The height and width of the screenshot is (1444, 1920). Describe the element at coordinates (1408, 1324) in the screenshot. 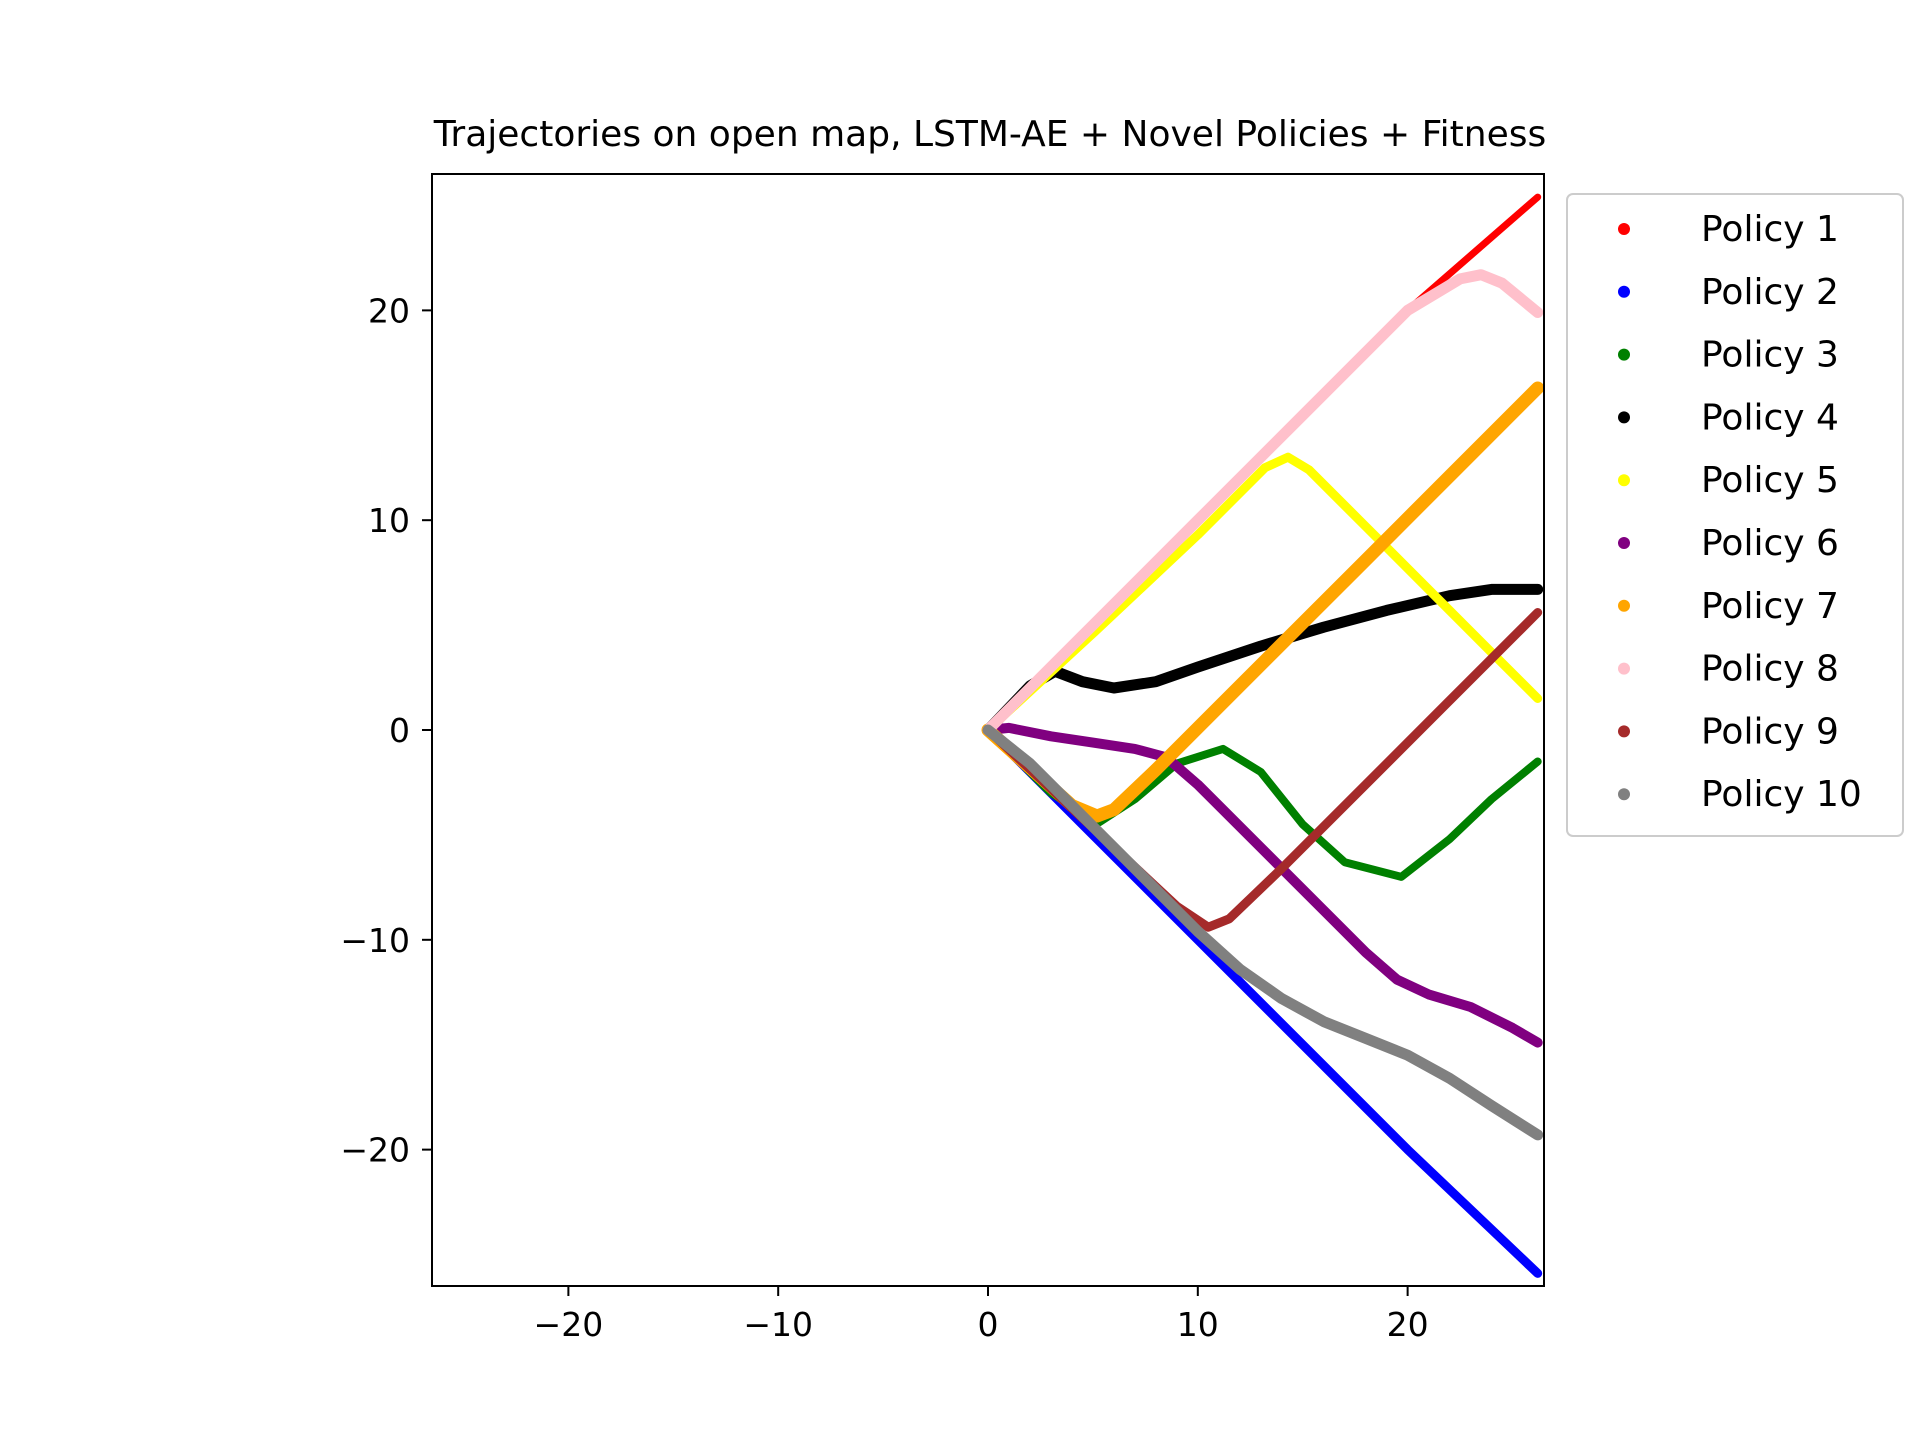

I see `x-tick-label: 20` at that location.